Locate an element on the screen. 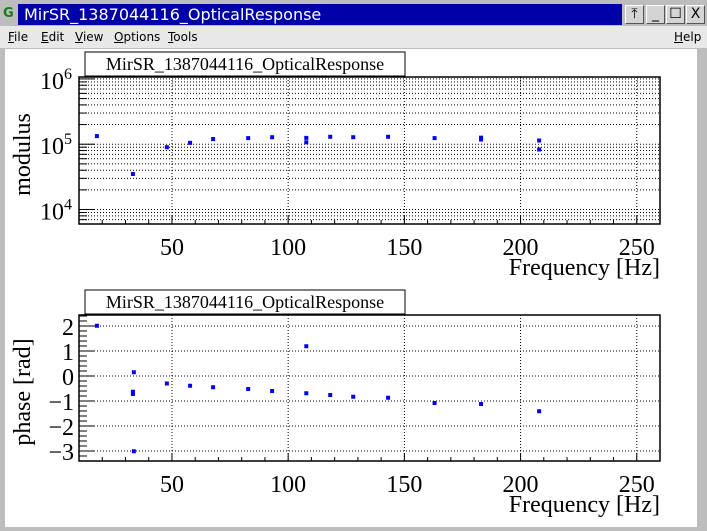 Image resolution: width=707 pixels, height=531 pixels. y-tick-label: 10⁴ is located at coordinates (56, 211).